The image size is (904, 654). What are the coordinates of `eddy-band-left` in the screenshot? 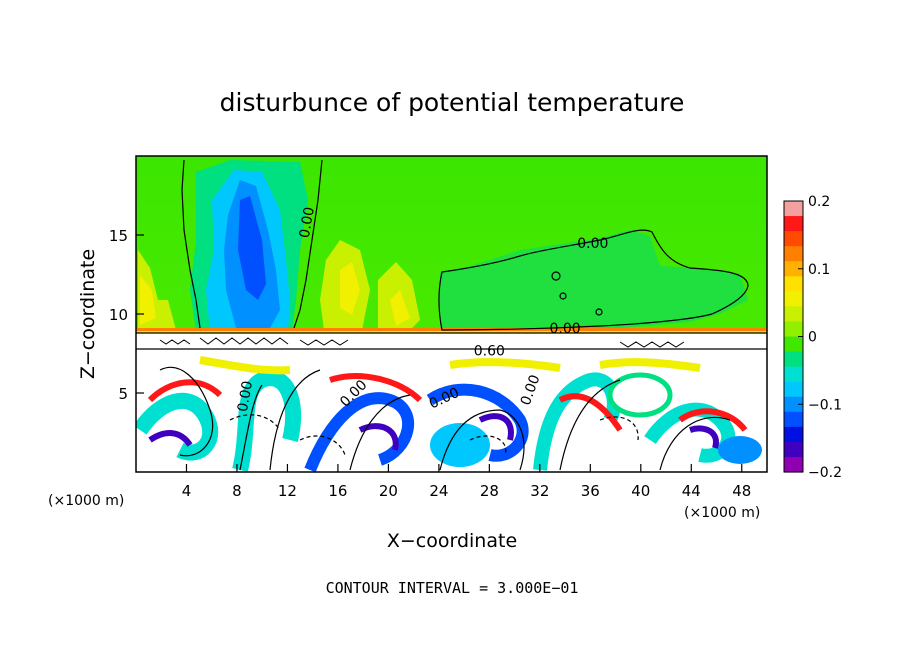 It's located at (219, 421).